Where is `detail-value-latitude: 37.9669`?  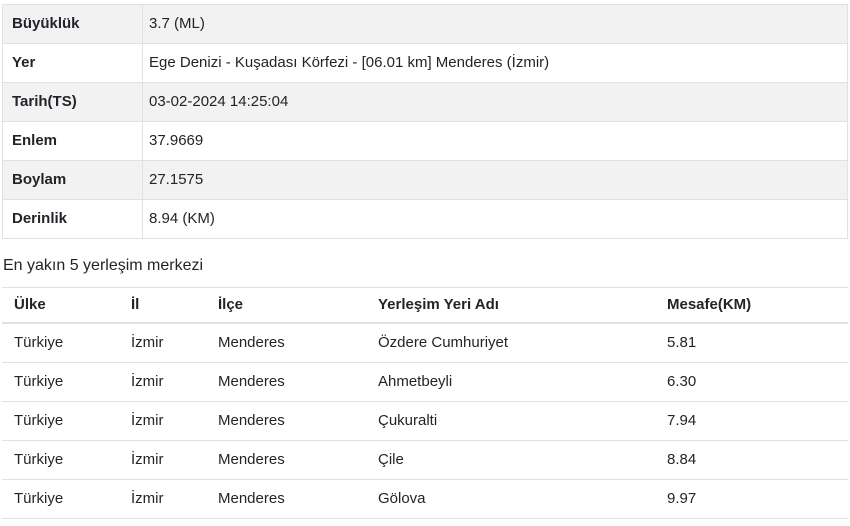 detail-value-latitude: 37.9669 is located at coordinates (495, 141).